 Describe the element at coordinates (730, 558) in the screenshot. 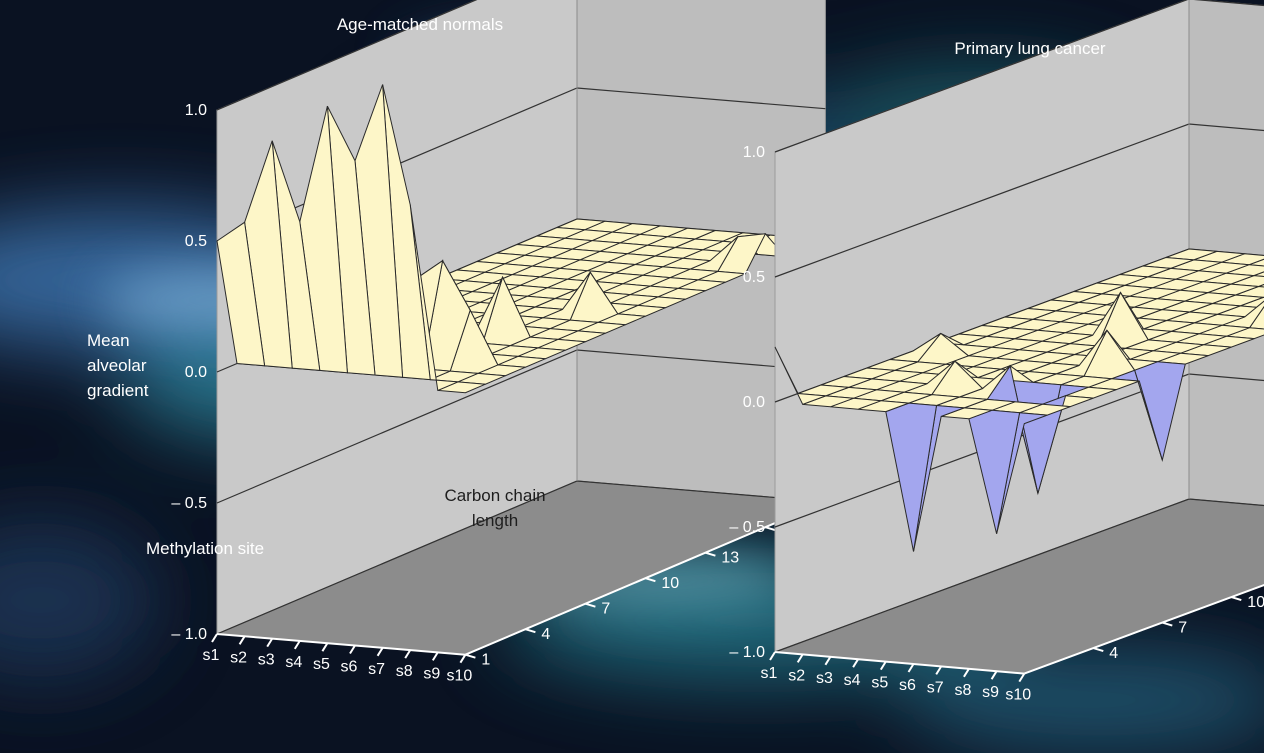

I see `chain-tick-label: 13` at that location.